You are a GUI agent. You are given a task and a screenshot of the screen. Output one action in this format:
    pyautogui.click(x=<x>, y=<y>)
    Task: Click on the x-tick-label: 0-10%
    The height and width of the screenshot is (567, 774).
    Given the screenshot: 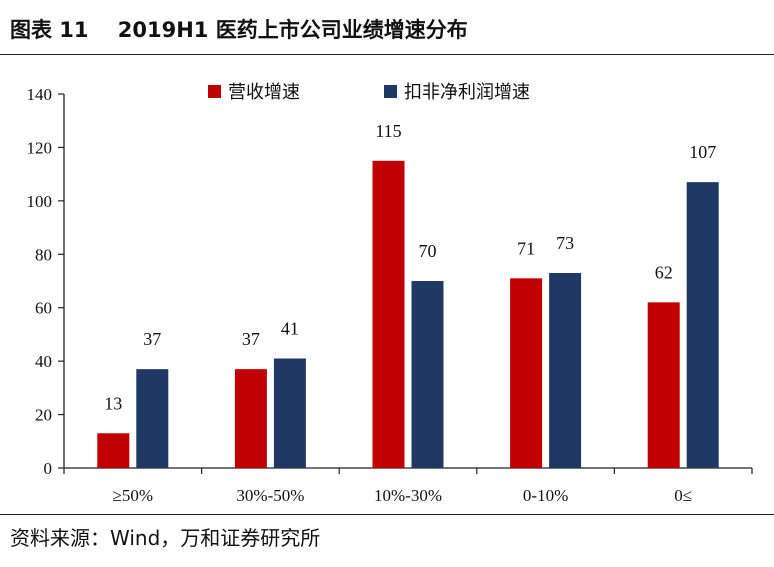 What is the action you would take?
    pyautogui.click(x=545, y=495)
    